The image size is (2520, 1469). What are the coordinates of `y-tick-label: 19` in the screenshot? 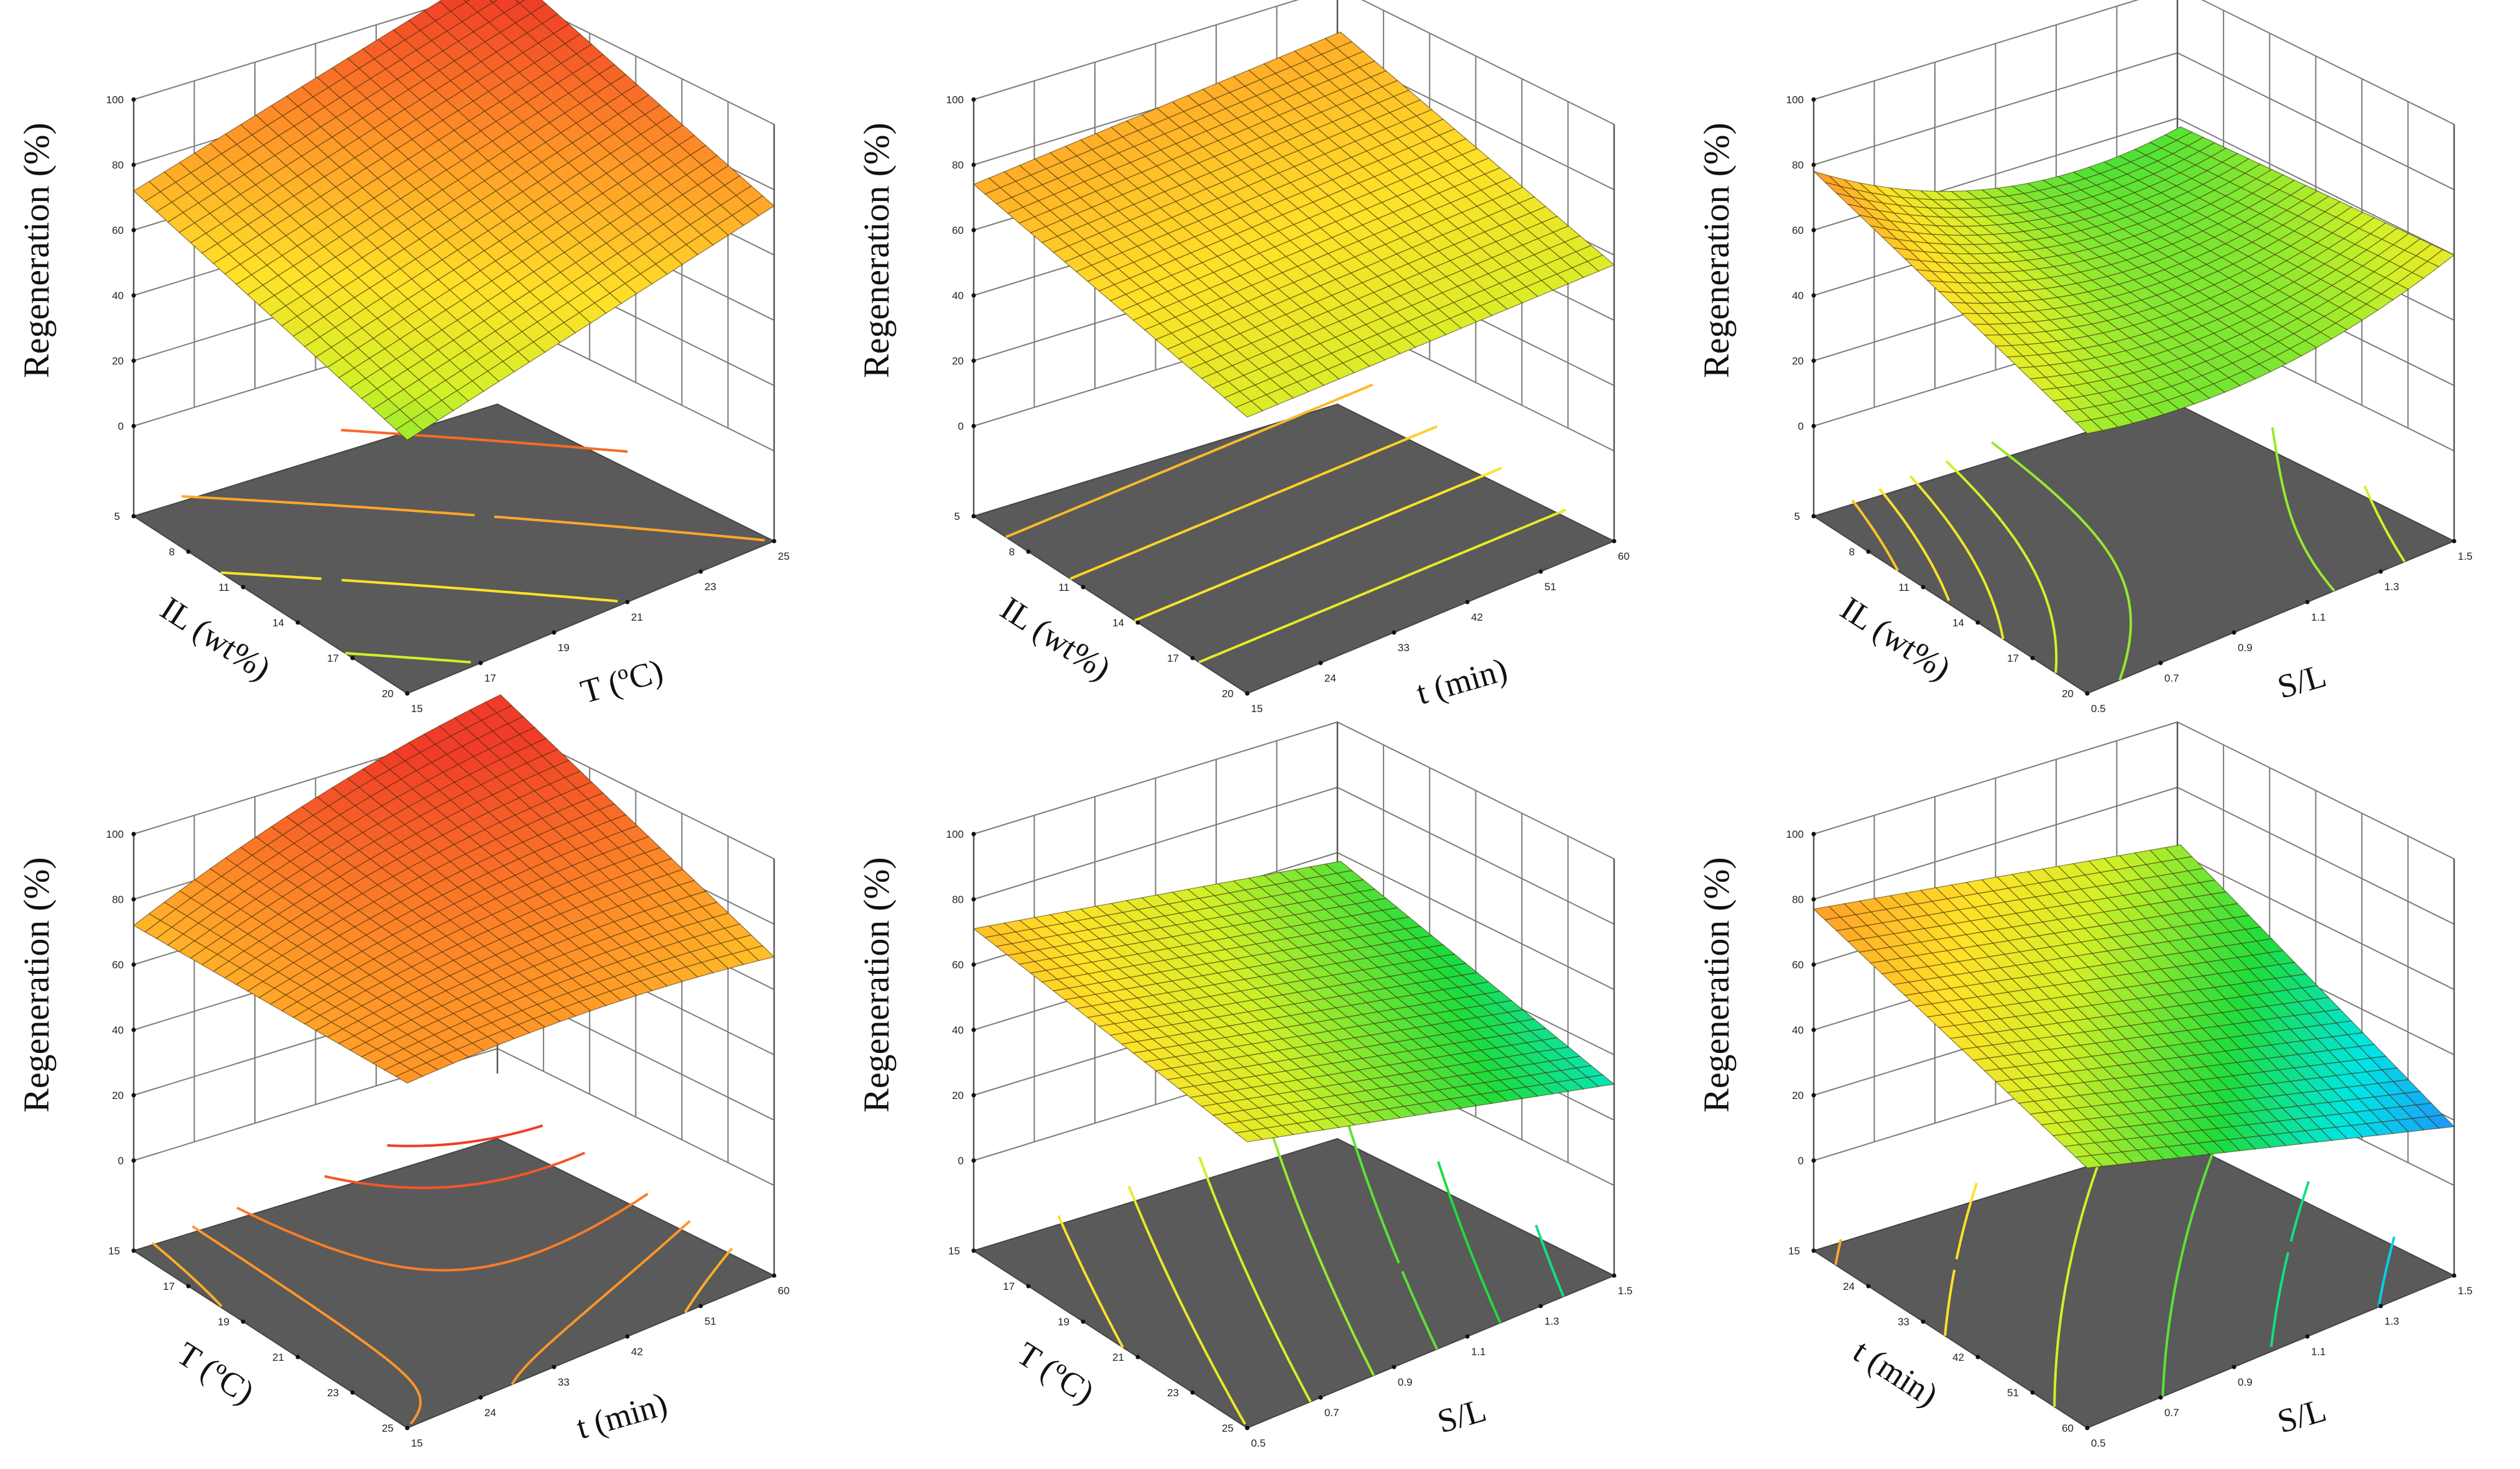 It's located at (564, 648).